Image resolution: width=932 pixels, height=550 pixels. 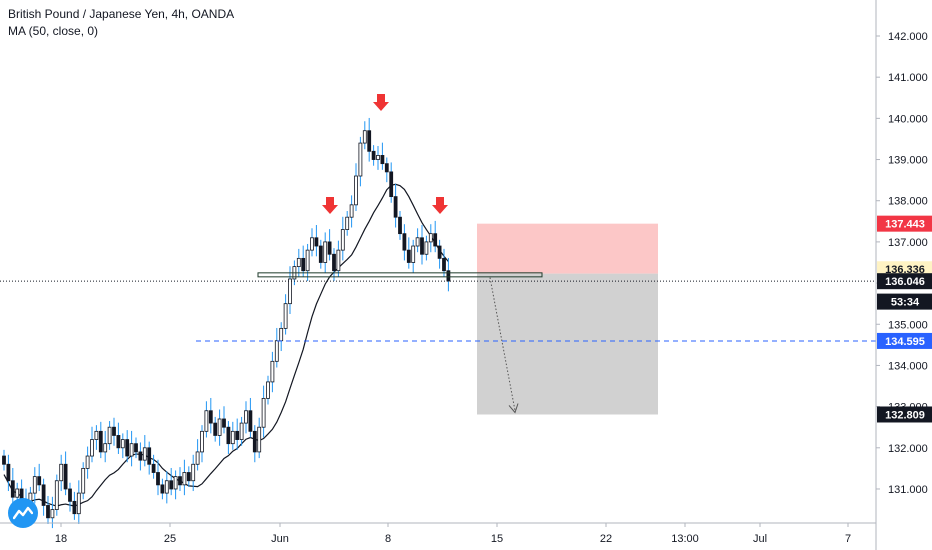 I want to click on symbol-title: British Pound / Japanese Yen, 4h, OANDA, so click(x=121, y=14).